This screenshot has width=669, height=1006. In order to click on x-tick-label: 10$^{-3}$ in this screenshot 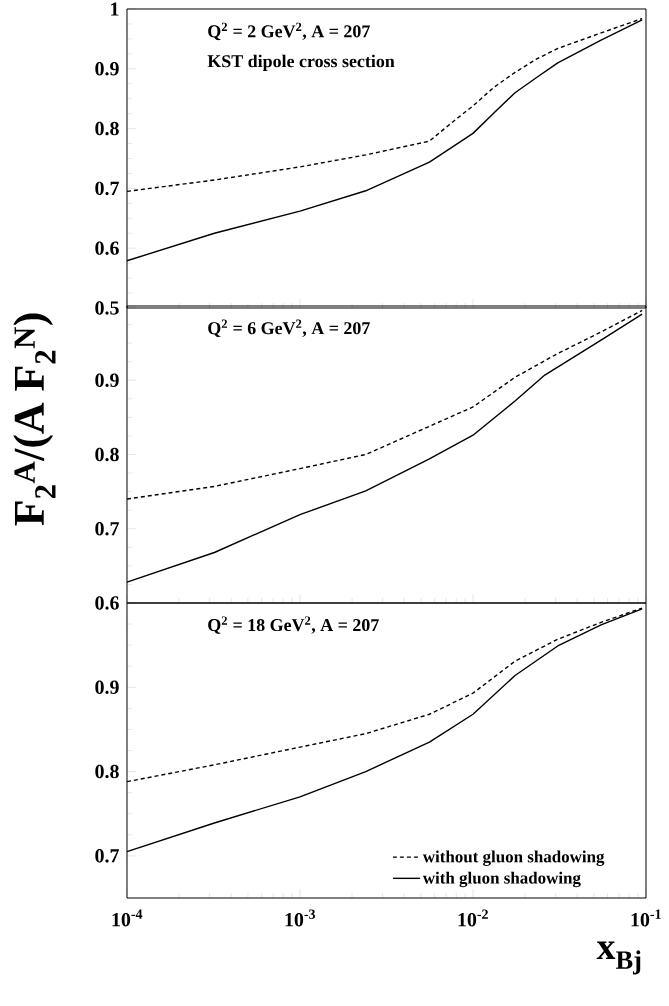, I will do `click(300, 918)`.